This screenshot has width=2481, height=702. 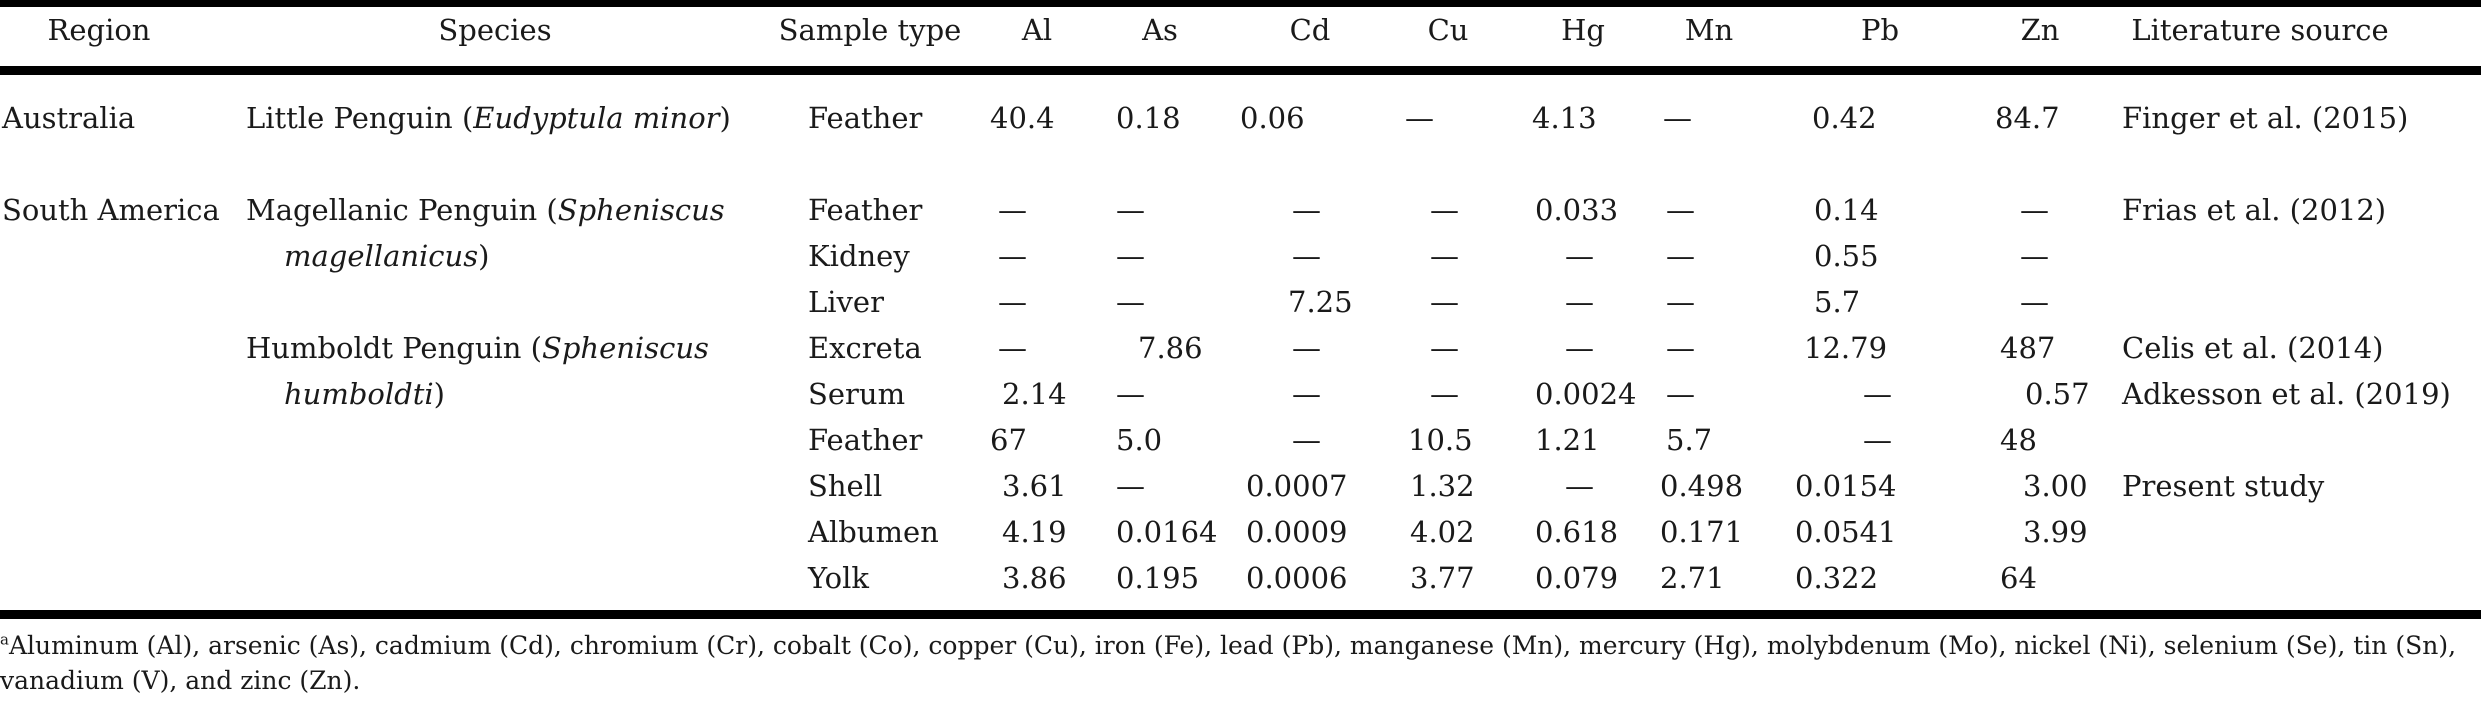 I want to click on cell-cu: 4.02, so click(x=1442, y=532).